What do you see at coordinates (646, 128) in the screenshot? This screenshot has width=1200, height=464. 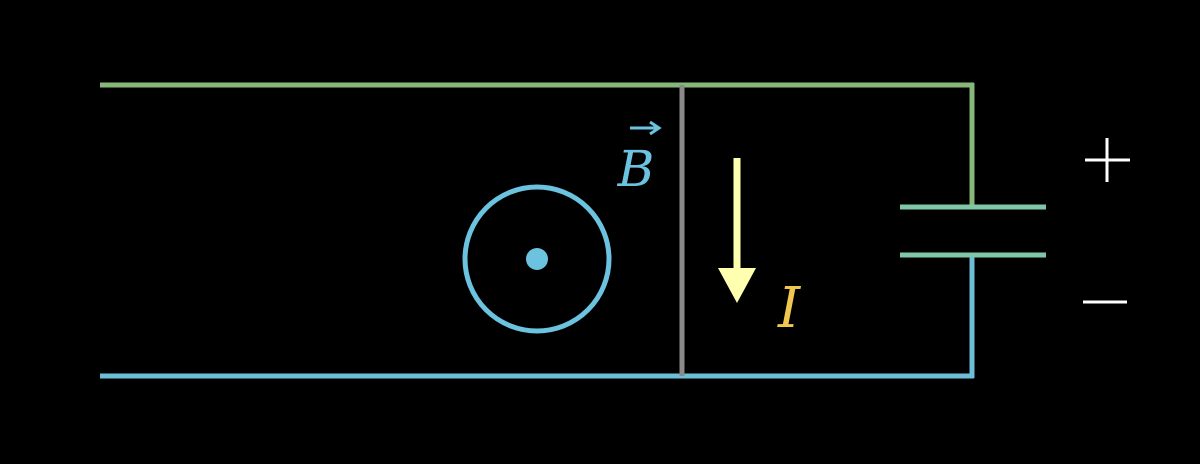 I see `vector-arrow-icon` at bounding box center [646, 128].